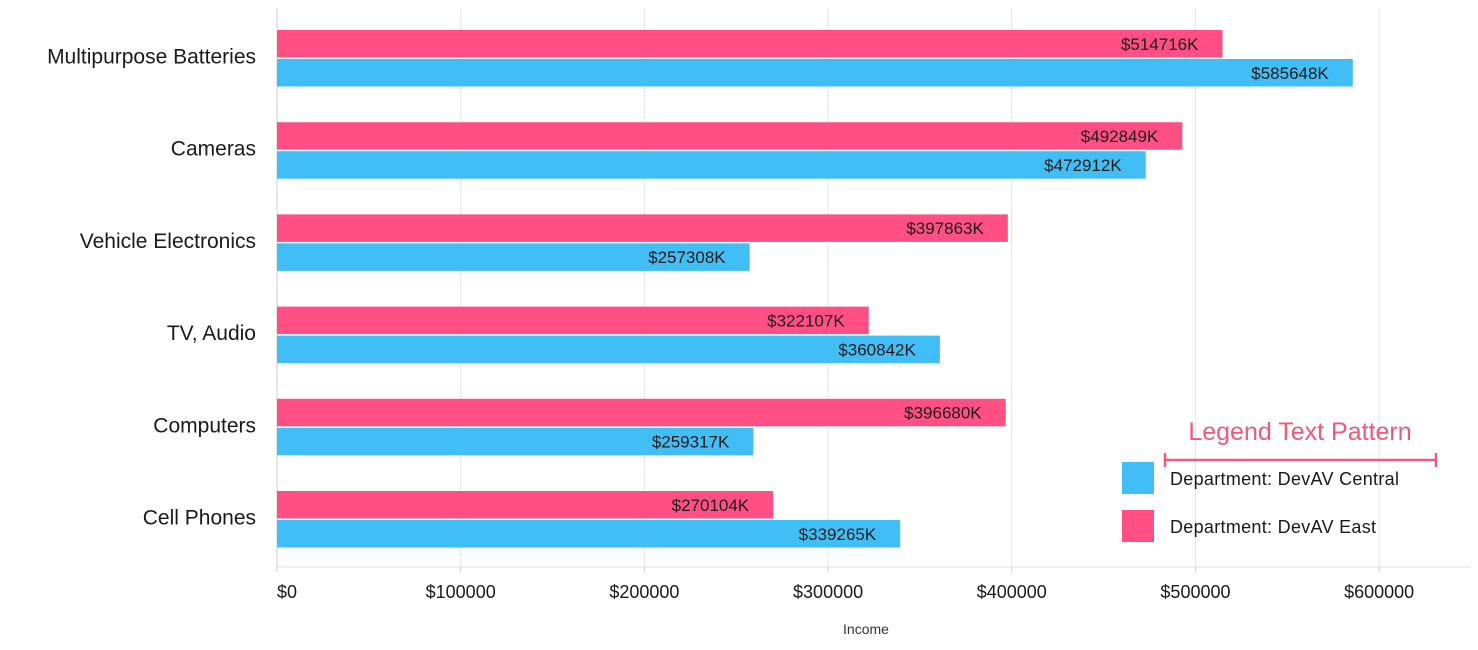  I want to click on legend-item: Department: DevAV East, so click(1249, 526).